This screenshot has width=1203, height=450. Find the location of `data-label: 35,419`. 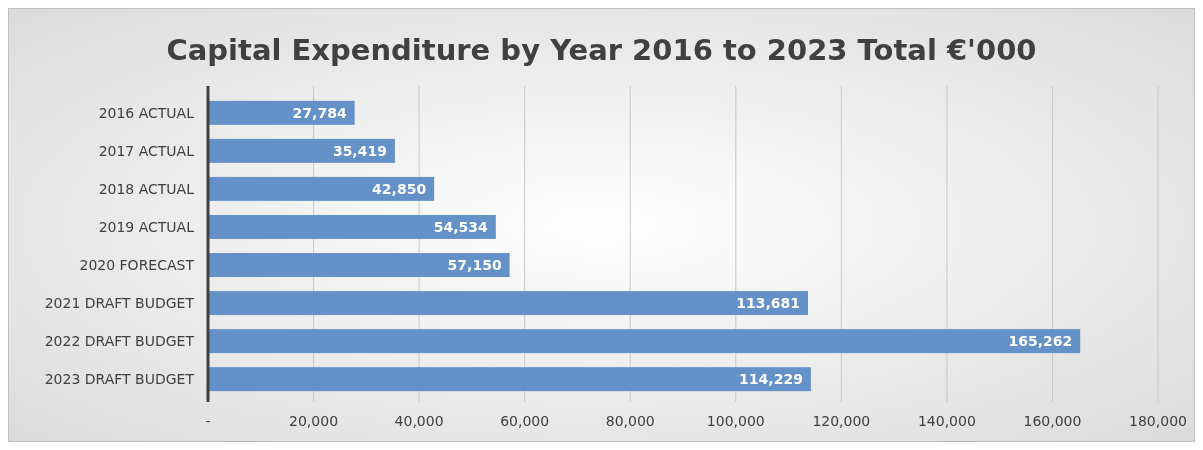

data-label: 35,419 is located at coordinates (359, 150).